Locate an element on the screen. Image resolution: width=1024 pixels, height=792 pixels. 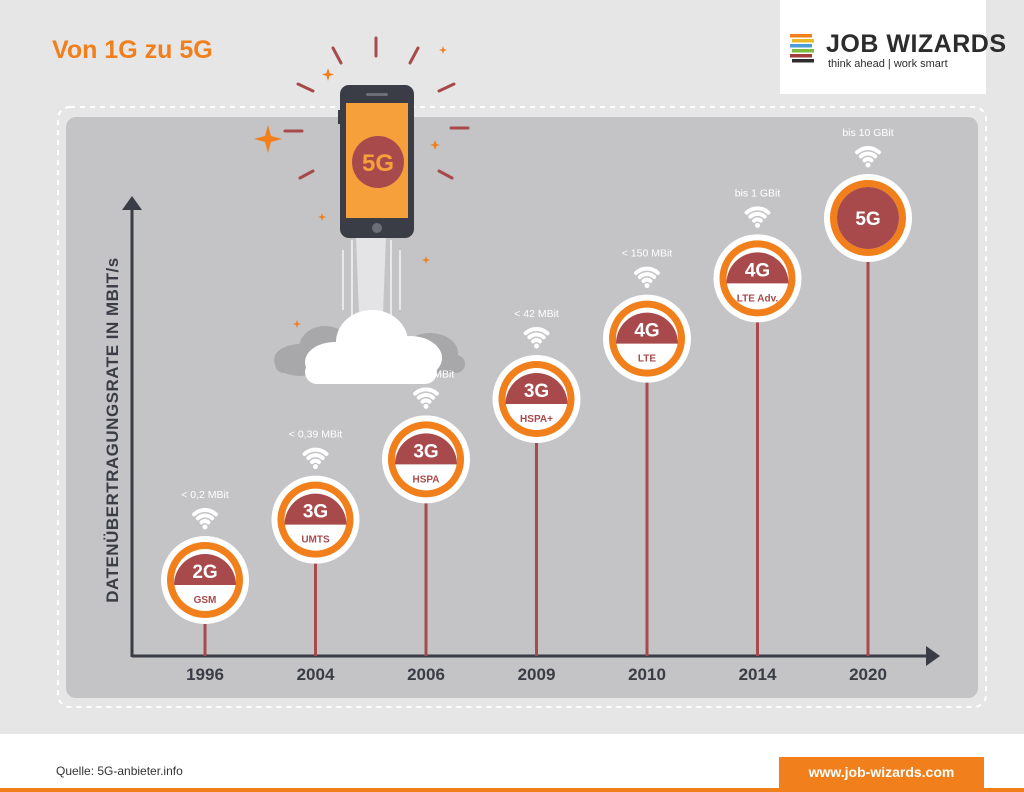
logo-stripes-icon is located at coordinates (802, 48).